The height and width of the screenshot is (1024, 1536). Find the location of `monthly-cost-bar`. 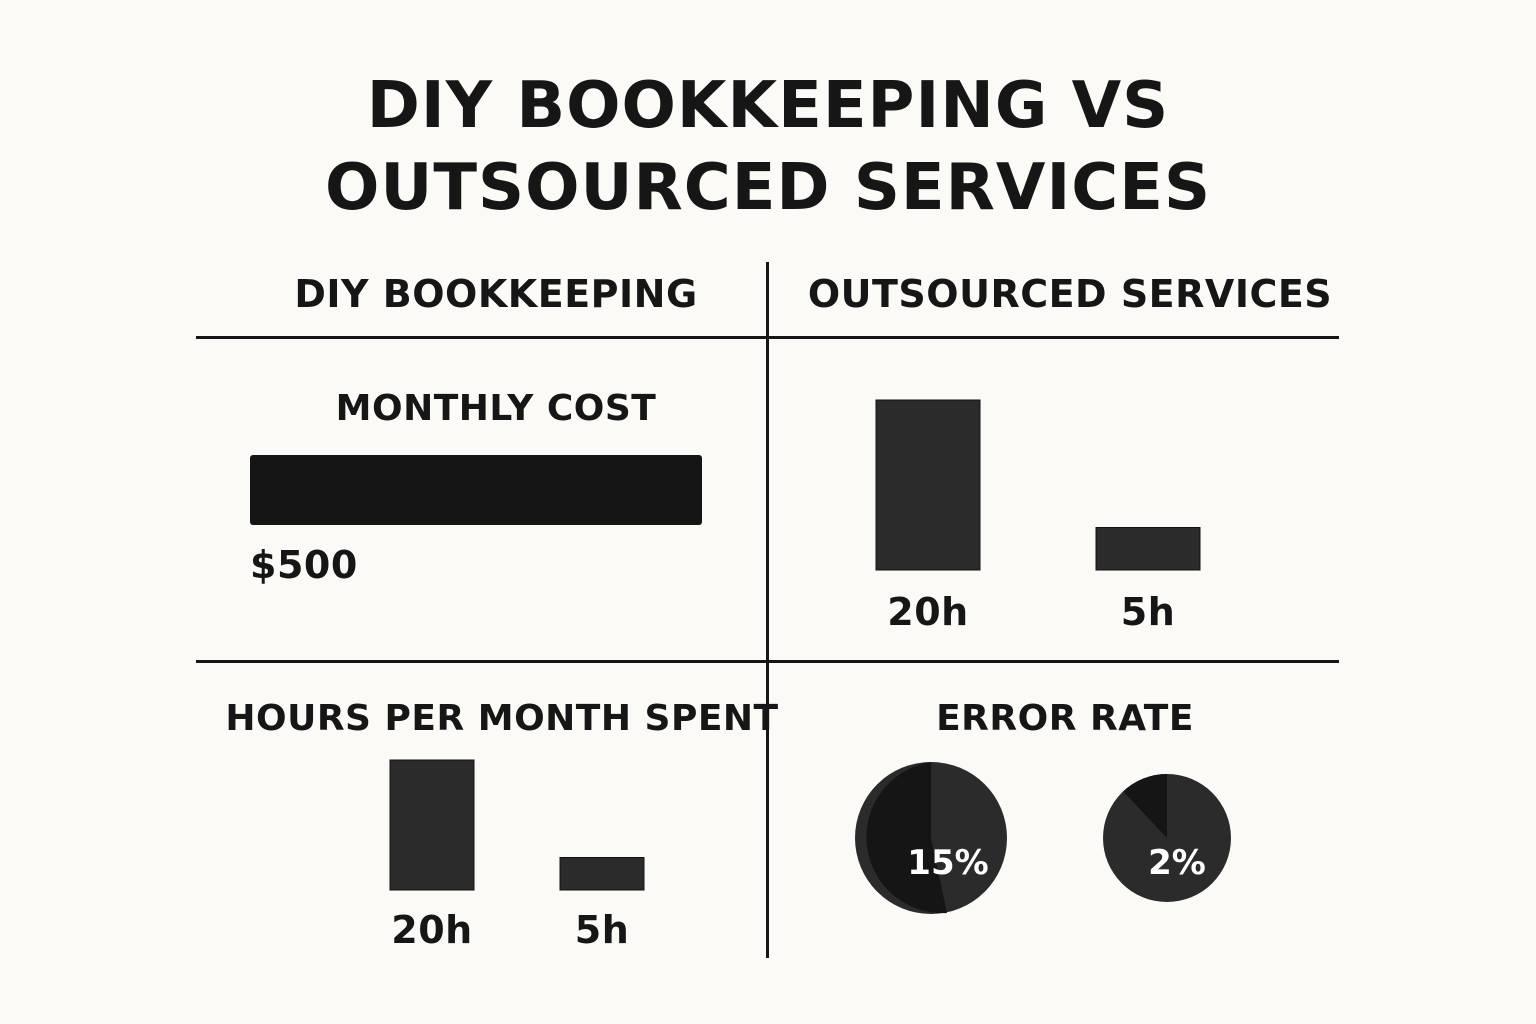

monthly-cost-bar is located at coordinates (476, 490).